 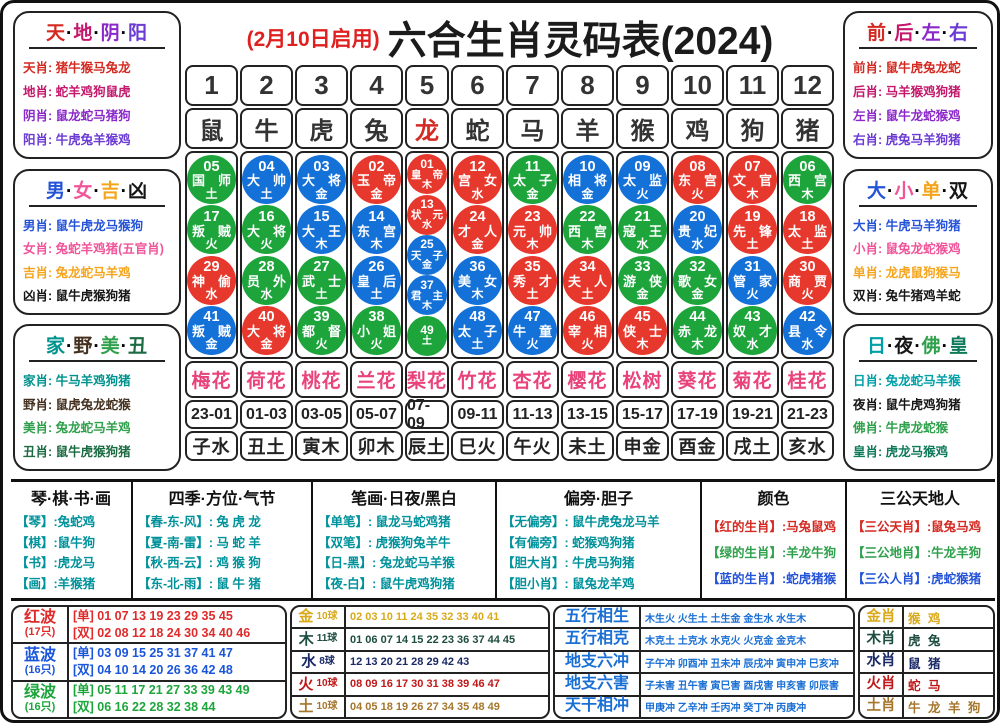 I want to click on title-char: 凶, so click(x=138, y=191).